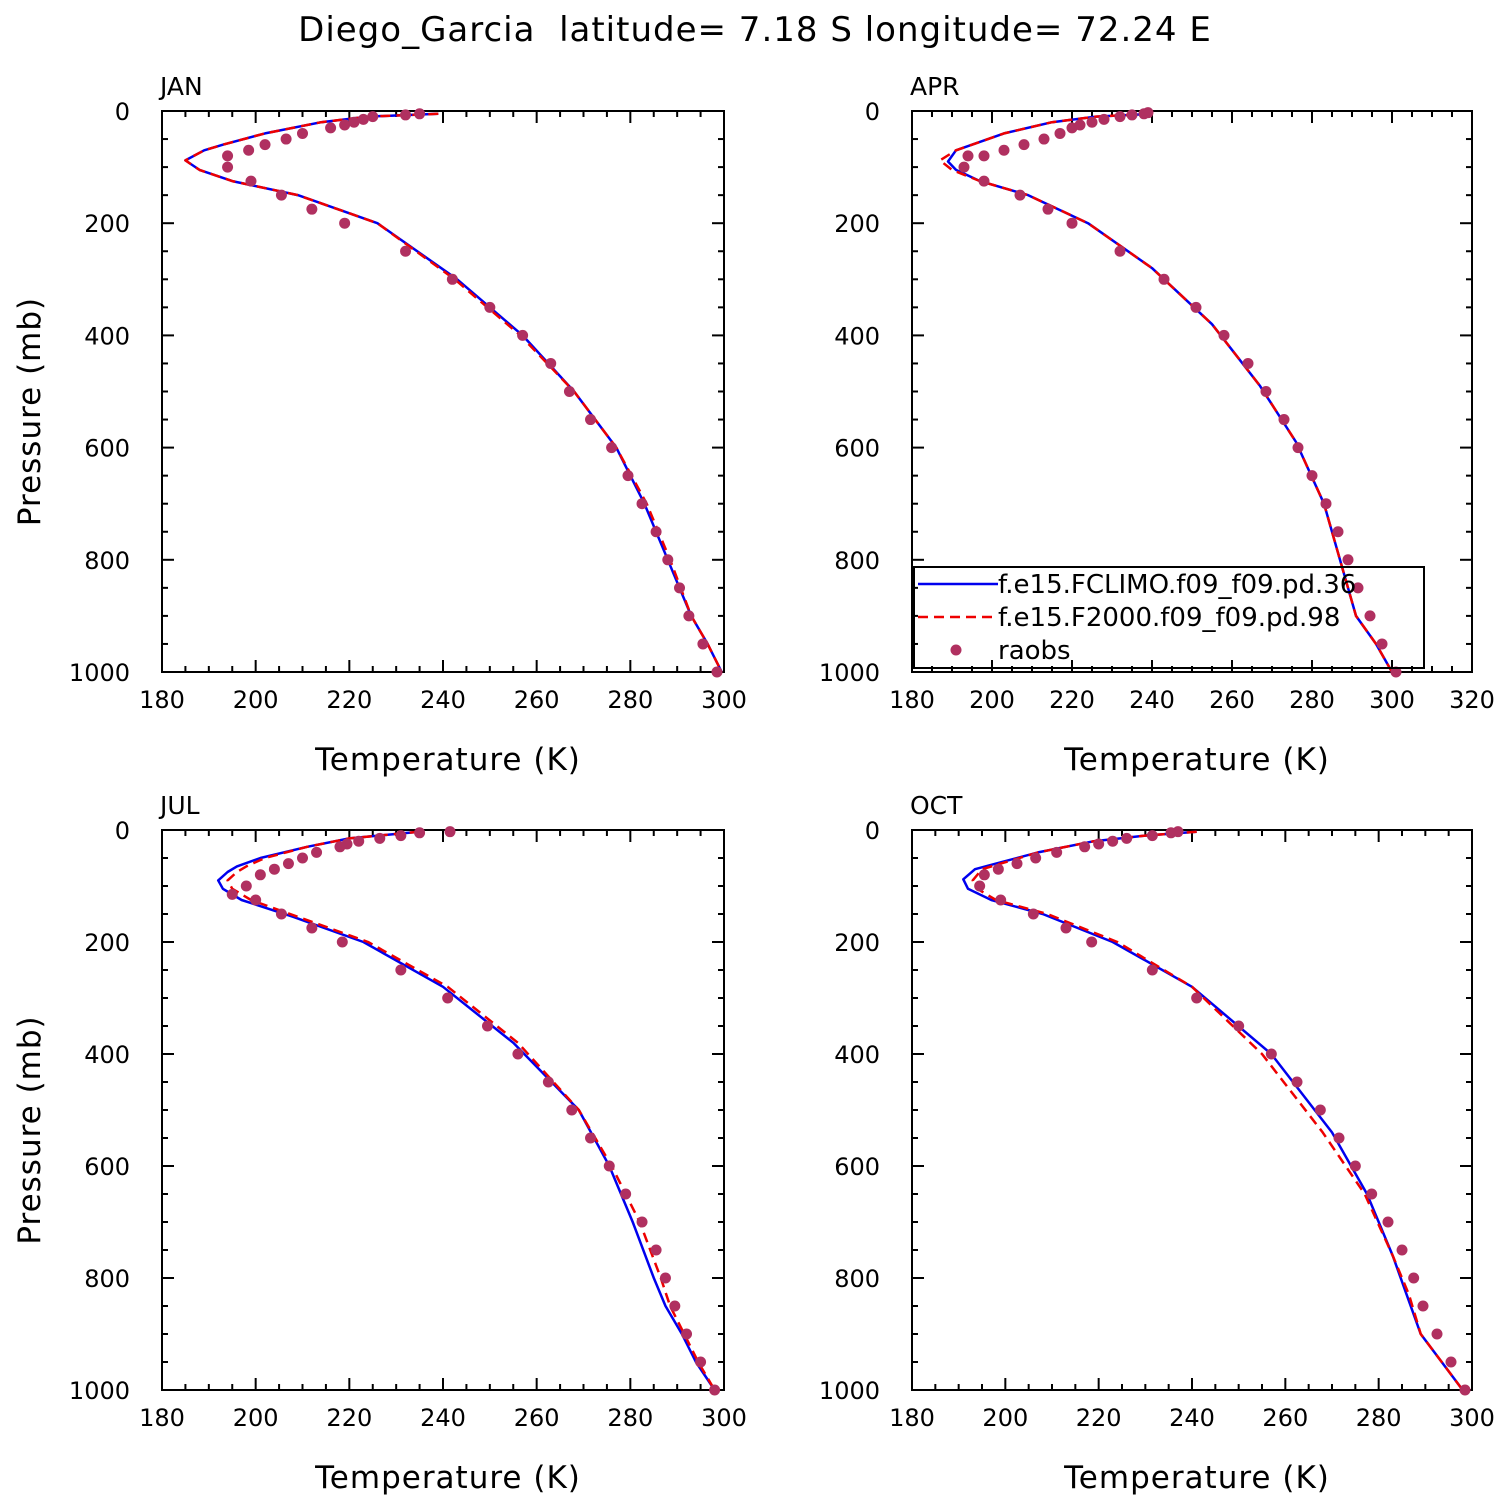 The width and height of the screenshot is (1510, 1510). I want to click on x-axis-title: Temperature (K), so click(1196, 1478).